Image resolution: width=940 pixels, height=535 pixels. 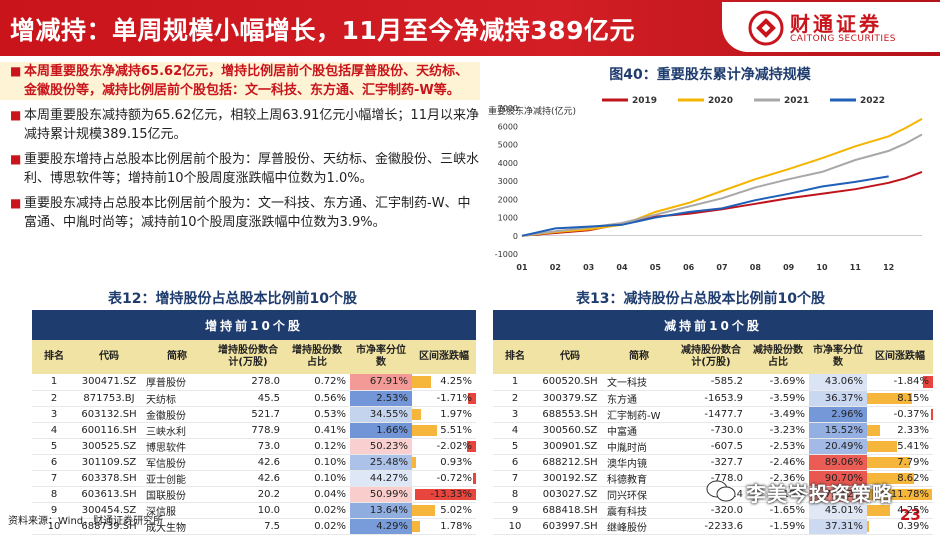 I want to click on watermark-text: 李美岑投资策略, so click(x=819, y=494).